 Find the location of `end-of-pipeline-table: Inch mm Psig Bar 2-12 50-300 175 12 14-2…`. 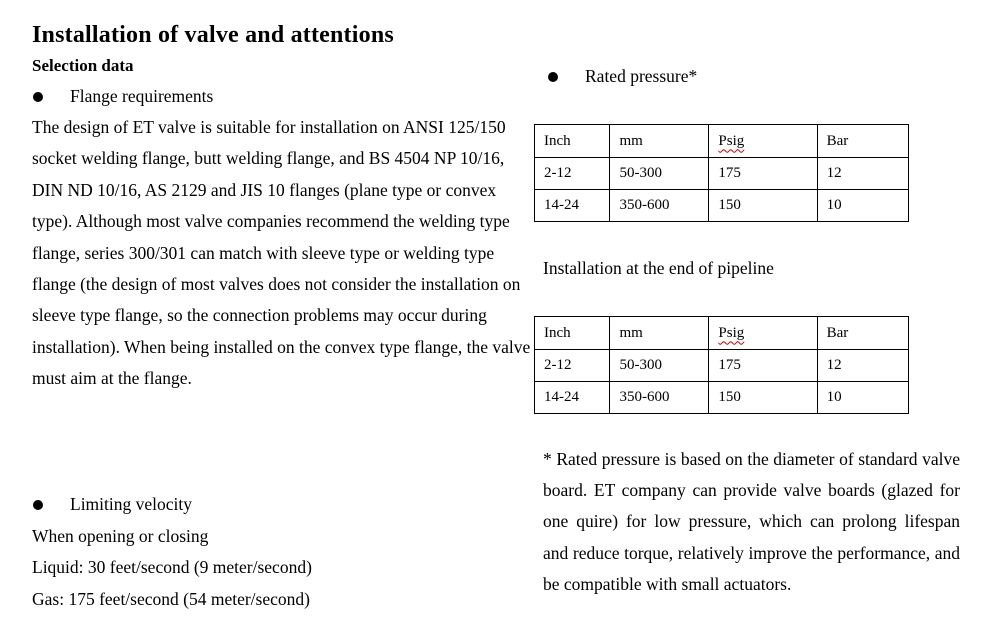

end-of-pipeline-table: Inch mm Psig Bar 2-12 50-300 175 12 14-2… is located at coordinates (721, 365).